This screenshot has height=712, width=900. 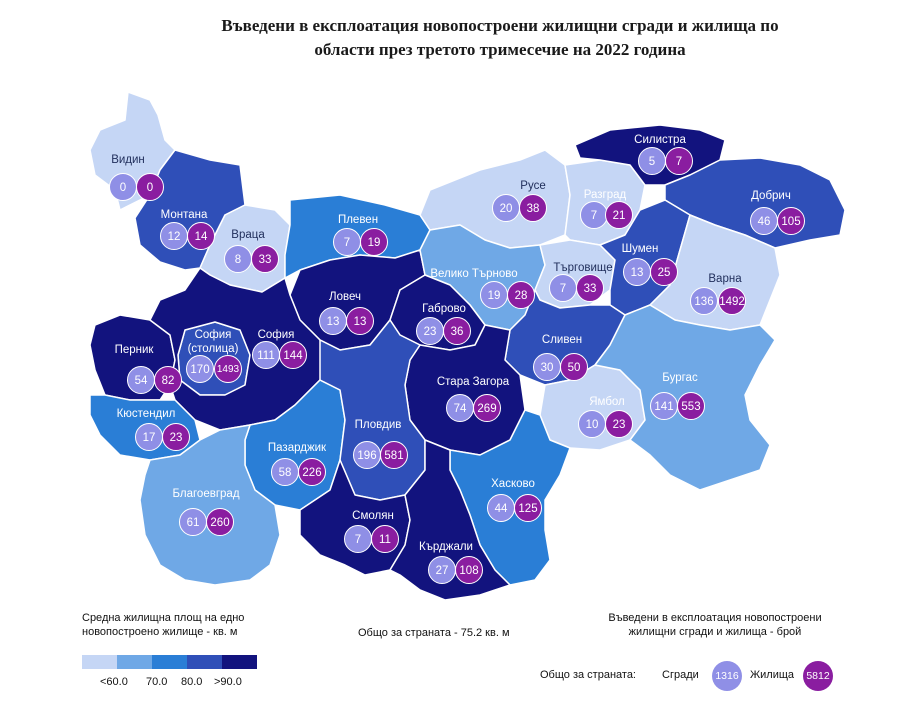 What do you see at coordinates (201, 236) in the screenshot?
I see `dwellings-montana: 14` at bounding box center [201, 236].